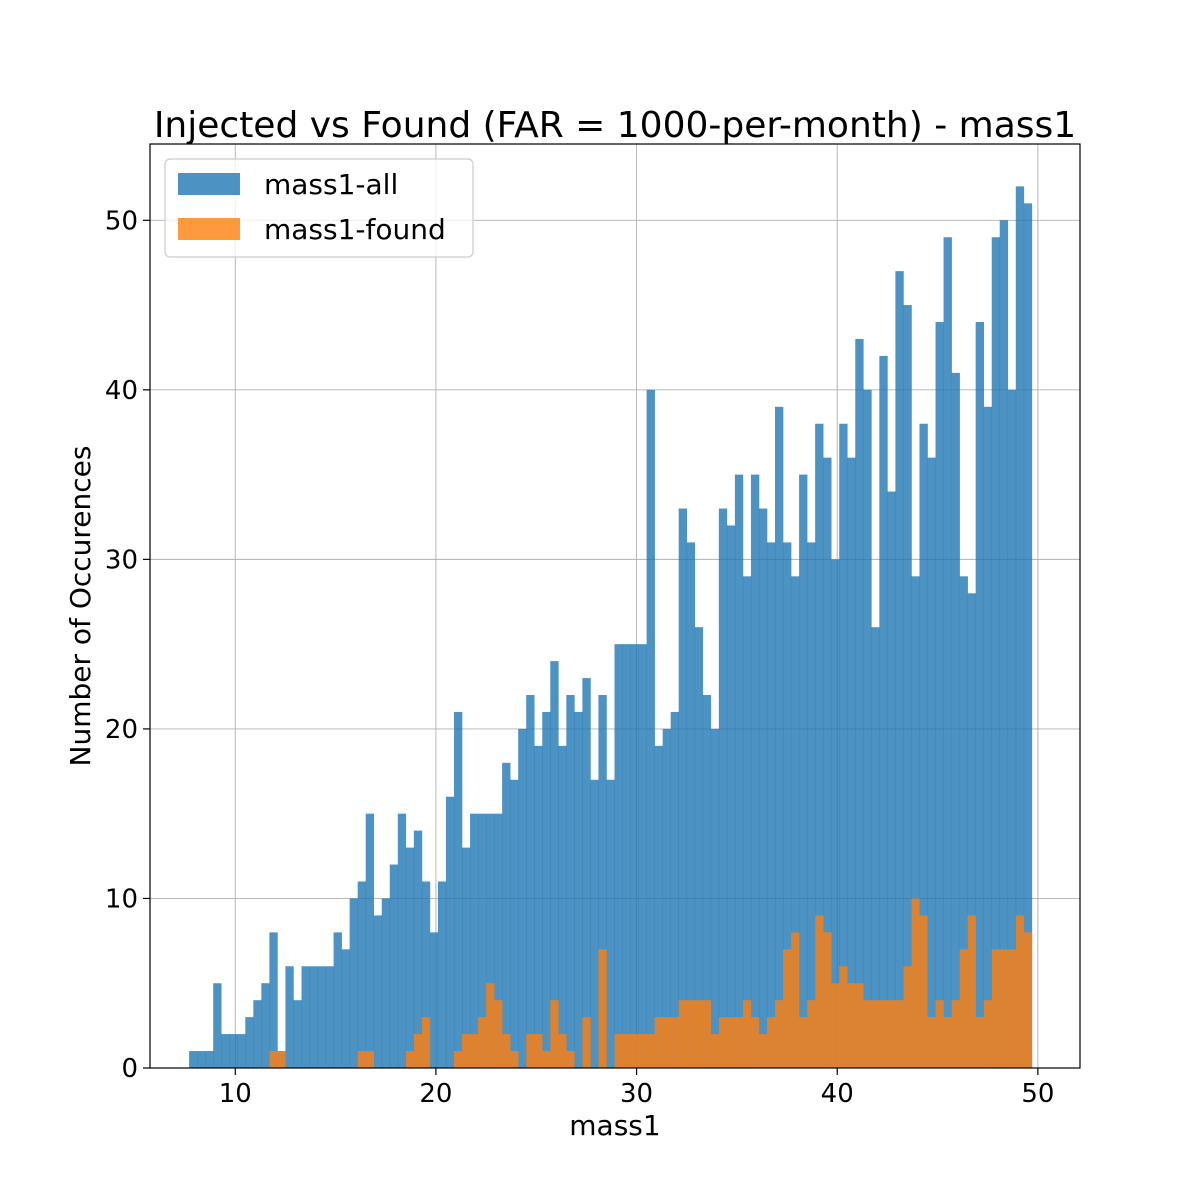 This screenshot has height=1200, width=1200. I want to click on x-tick-label-40: 40, so click(837, 1094).